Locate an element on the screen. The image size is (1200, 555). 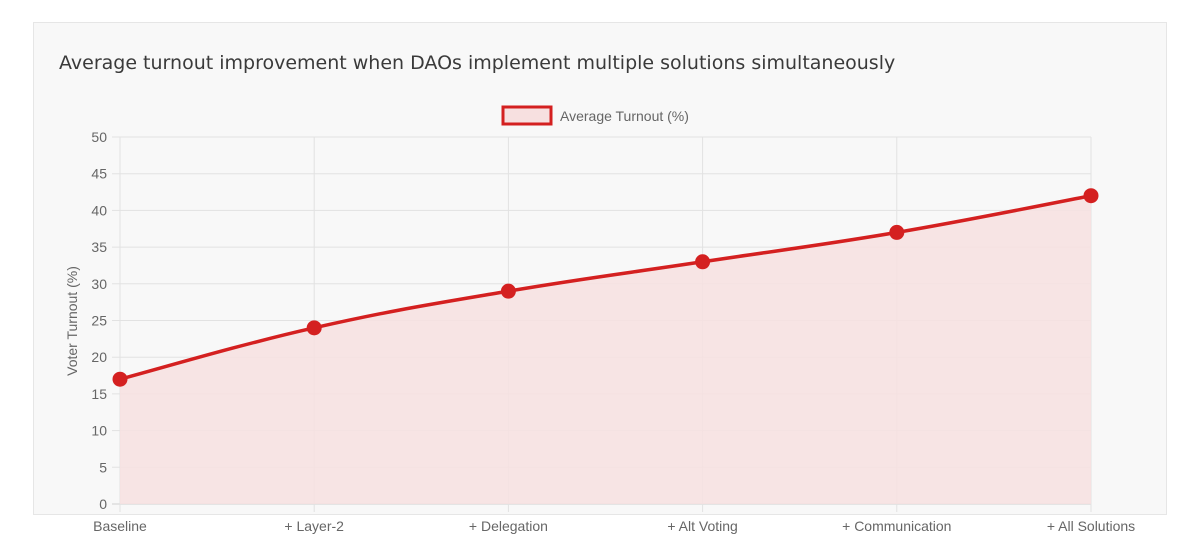
legend-swatch is located at coordinates (527, 115).